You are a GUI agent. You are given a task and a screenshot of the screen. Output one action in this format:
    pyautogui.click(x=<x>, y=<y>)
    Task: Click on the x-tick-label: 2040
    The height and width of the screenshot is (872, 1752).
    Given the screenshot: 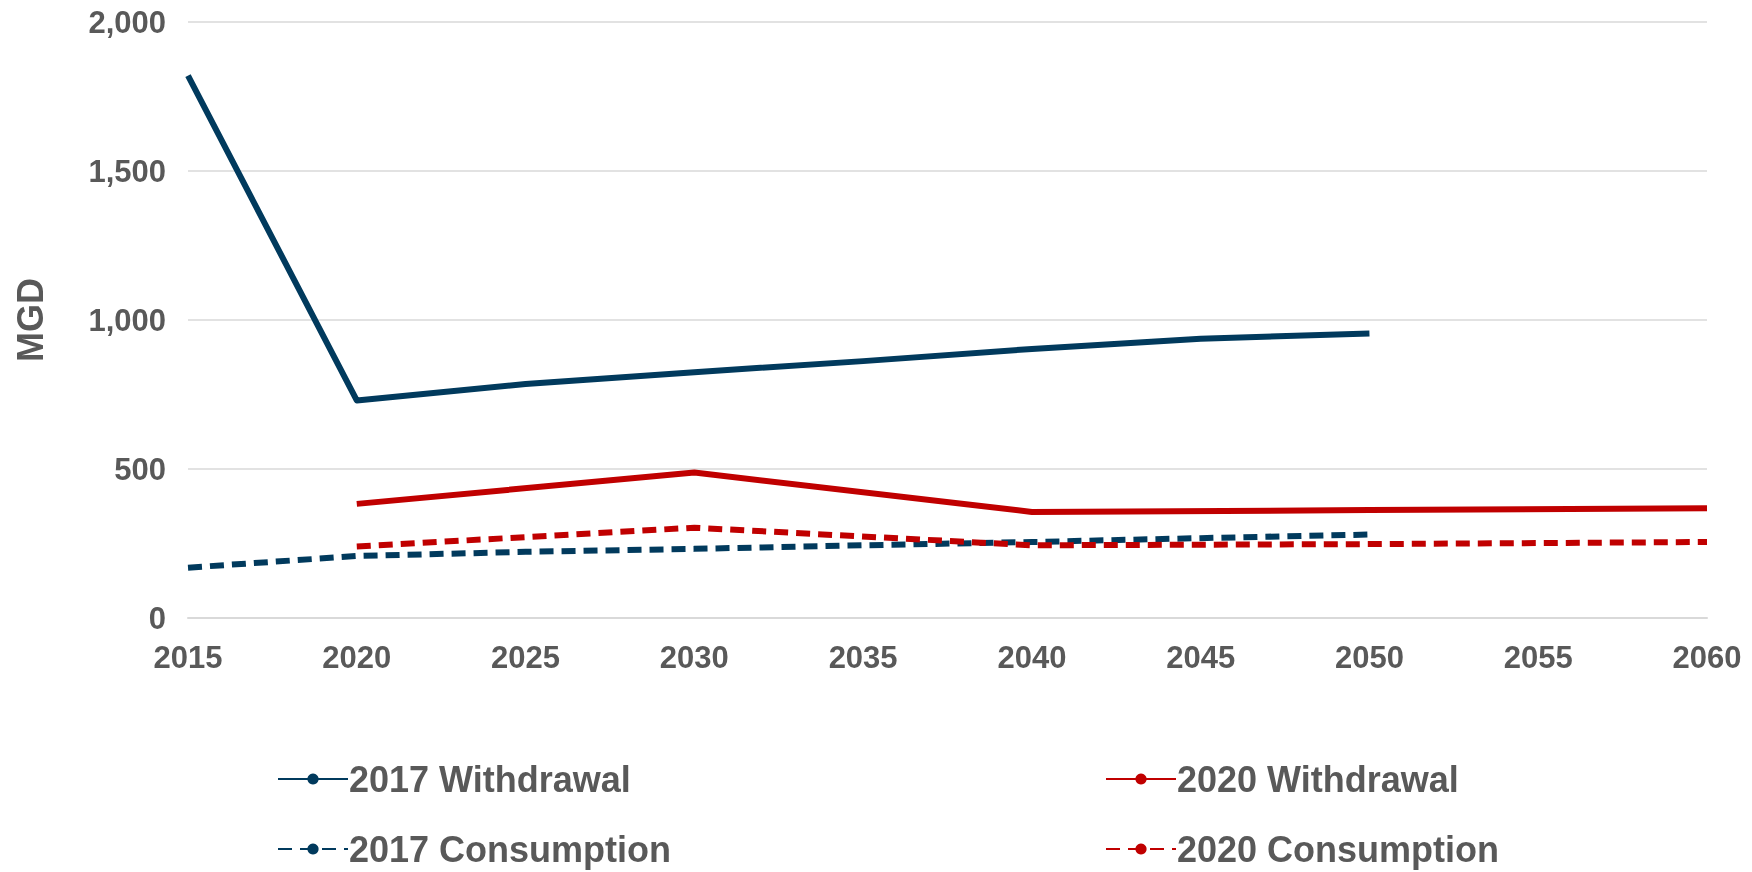 What is the action you would take?
    pyautogui.click(x=1032, y=657)
    